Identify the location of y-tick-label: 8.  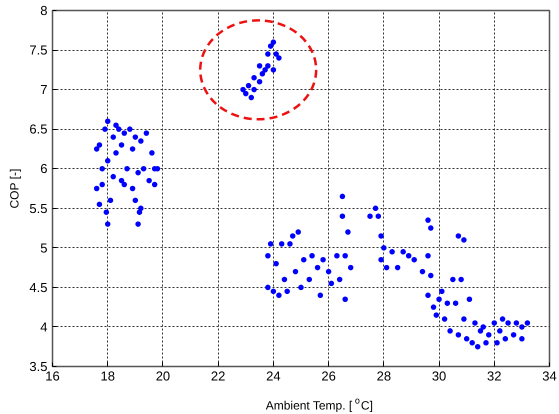
(44, 10).